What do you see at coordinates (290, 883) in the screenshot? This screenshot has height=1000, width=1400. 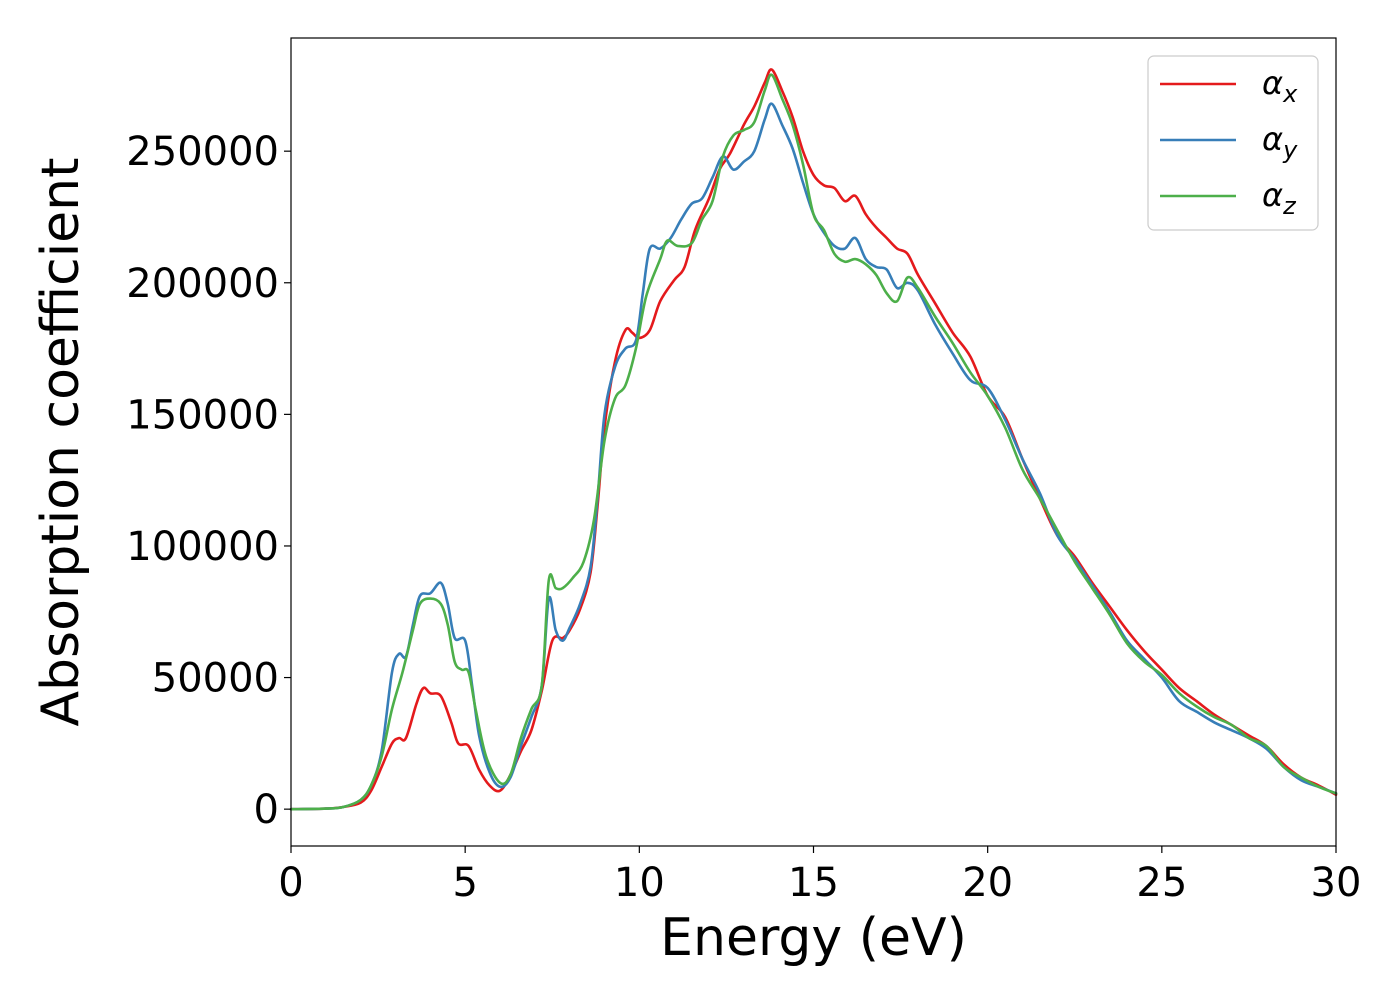 I see `x-tick-label: 0` at bounding box center [290, 883].